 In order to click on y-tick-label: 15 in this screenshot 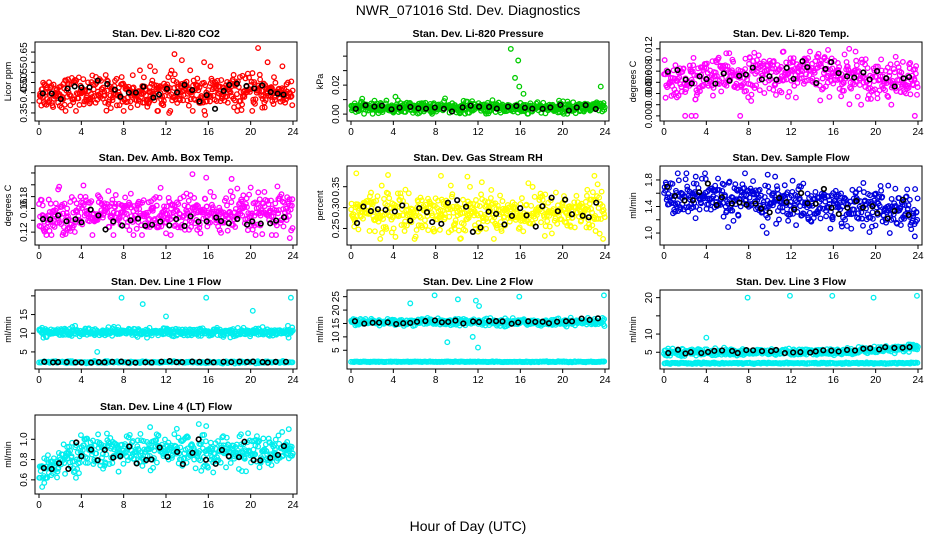, I will do `click(24, 315)`.